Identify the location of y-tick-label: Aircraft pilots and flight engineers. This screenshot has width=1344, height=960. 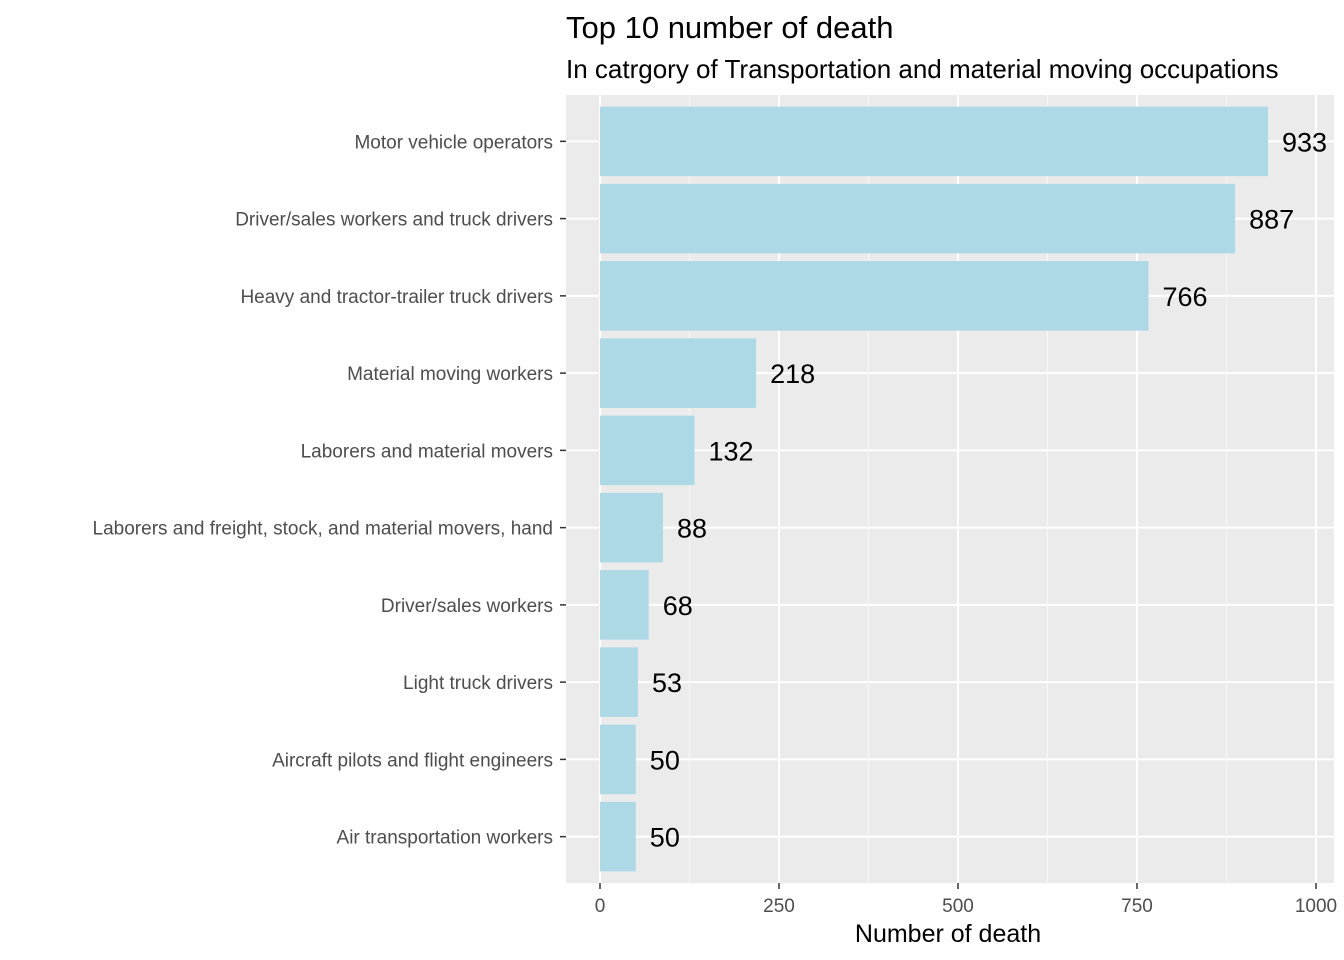
(412, 760).